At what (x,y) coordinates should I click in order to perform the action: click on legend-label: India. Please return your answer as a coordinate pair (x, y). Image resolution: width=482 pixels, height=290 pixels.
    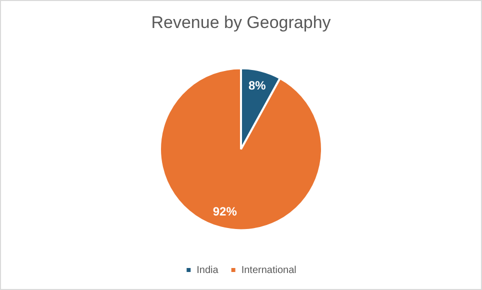
    Looking at the image, I should click on (207, 270).